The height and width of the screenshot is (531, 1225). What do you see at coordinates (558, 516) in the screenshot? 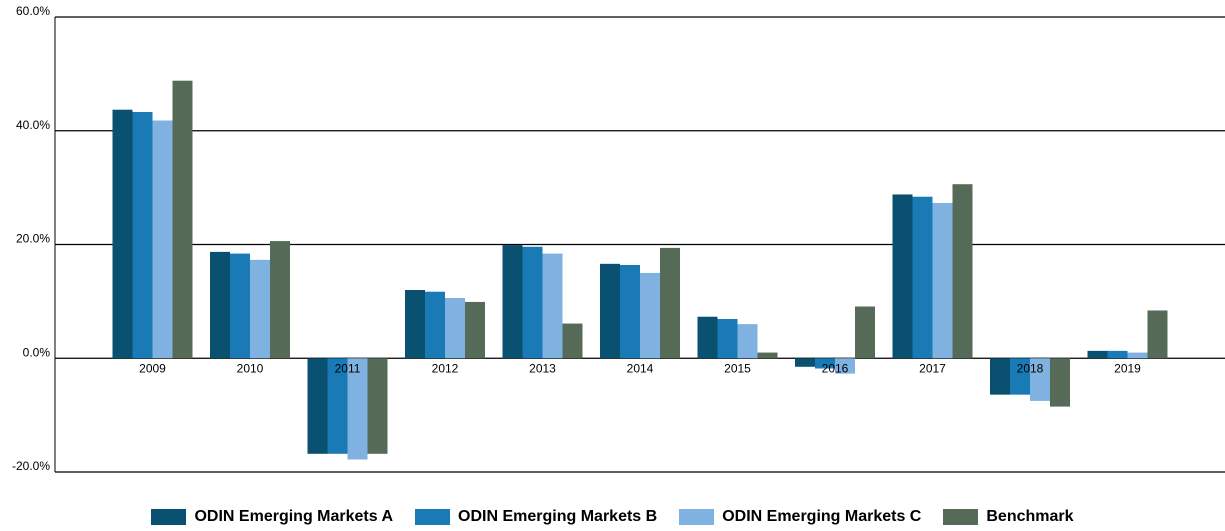
I see `legend-label: ODIN Emerging Markets B` at bounding box center [558, 516].